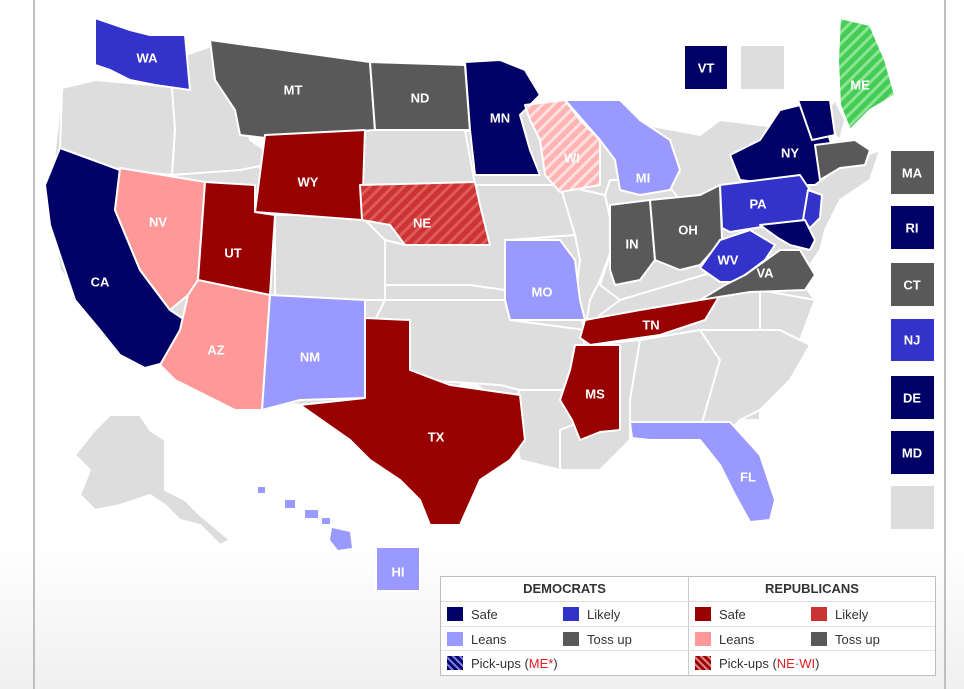 The width and height of the screenshot is (964, 689). I want to click on label-WV: WV, so click(728, 260).